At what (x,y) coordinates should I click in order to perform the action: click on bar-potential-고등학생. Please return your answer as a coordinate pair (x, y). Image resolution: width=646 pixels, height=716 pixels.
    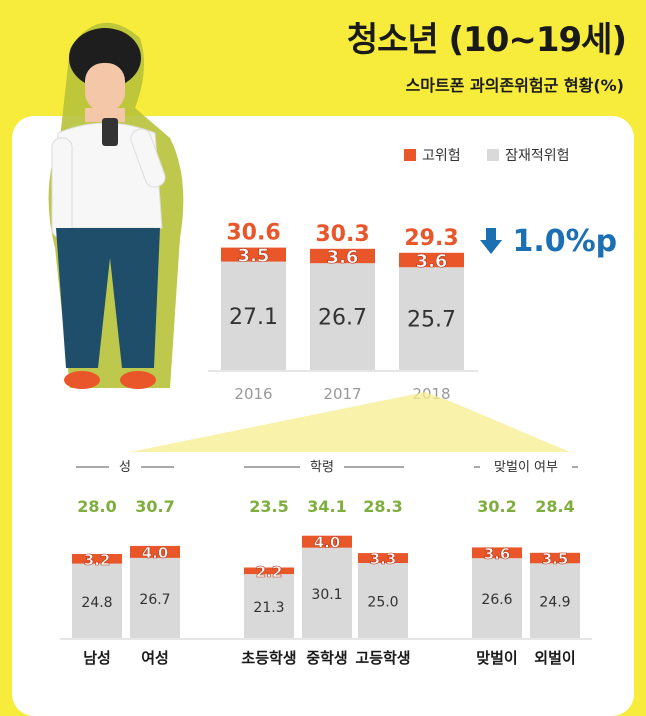
    Looking at the image, I should click on (383, 600).